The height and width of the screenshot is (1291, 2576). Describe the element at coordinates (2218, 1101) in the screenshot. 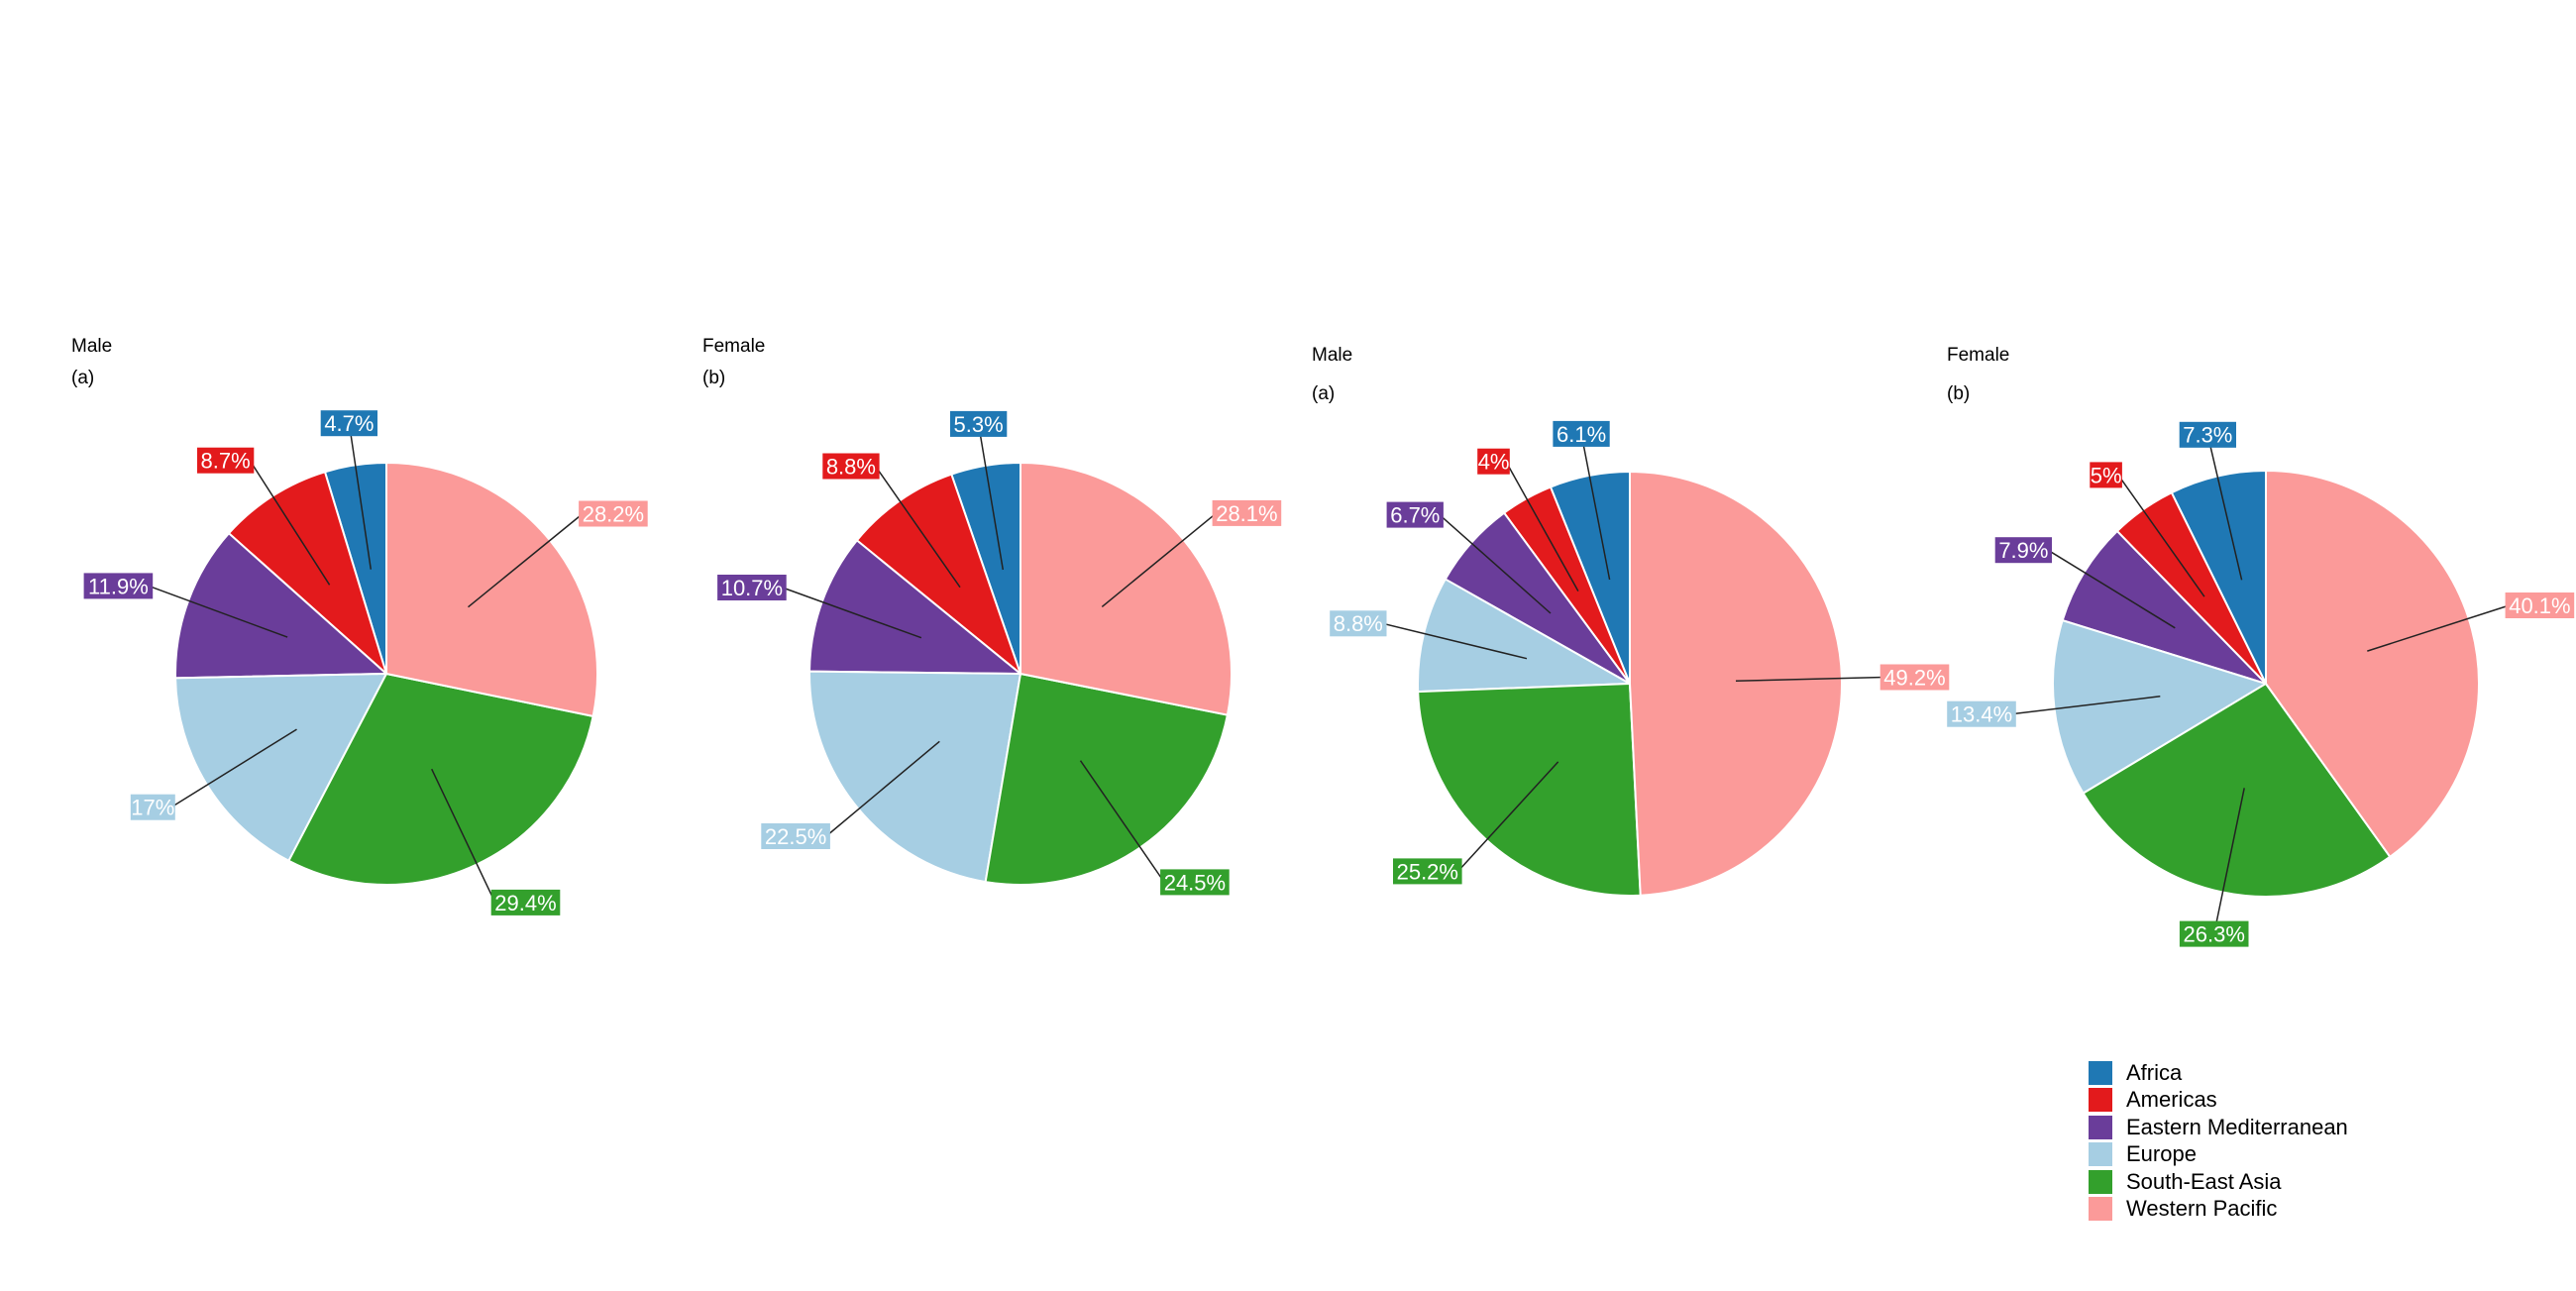

I see `legend-item-americas: Americas` at that location.